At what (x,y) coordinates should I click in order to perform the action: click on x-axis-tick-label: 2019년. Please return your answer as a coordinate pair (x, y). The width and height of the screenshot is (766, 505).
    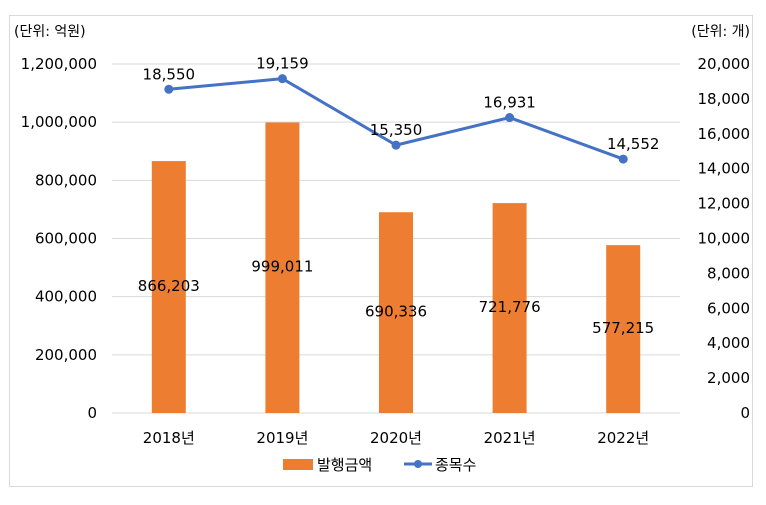
    Looking at the image, I should click on (282, 438).